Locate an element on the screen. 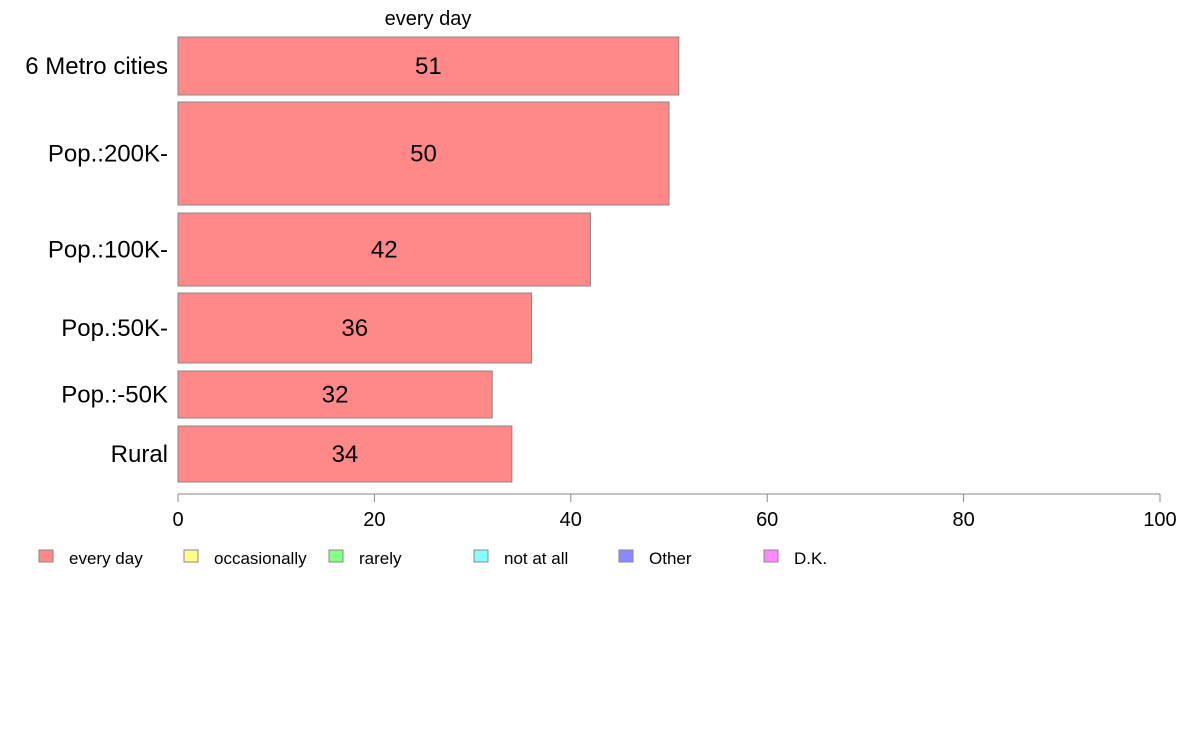 This screenshot has width=1188, height=736. bar-value-label: 36 is located at coordinates (354, 328).